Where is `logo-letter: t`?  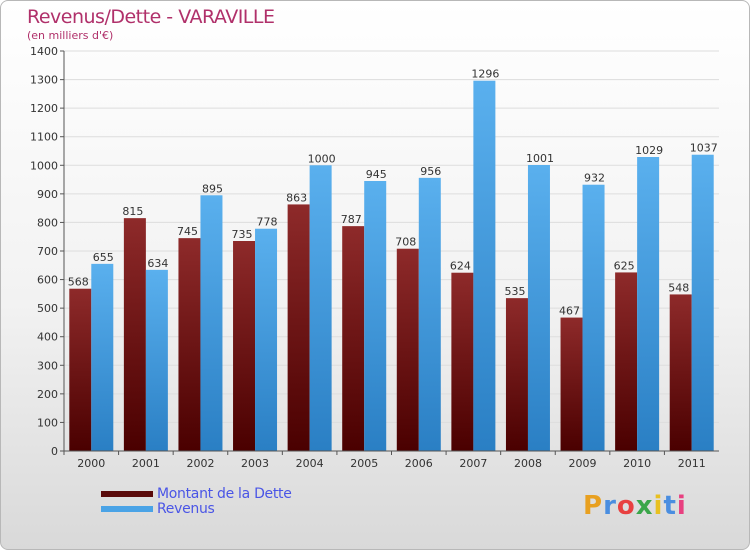 logo-letter: t is located at coordinates (670, 506).